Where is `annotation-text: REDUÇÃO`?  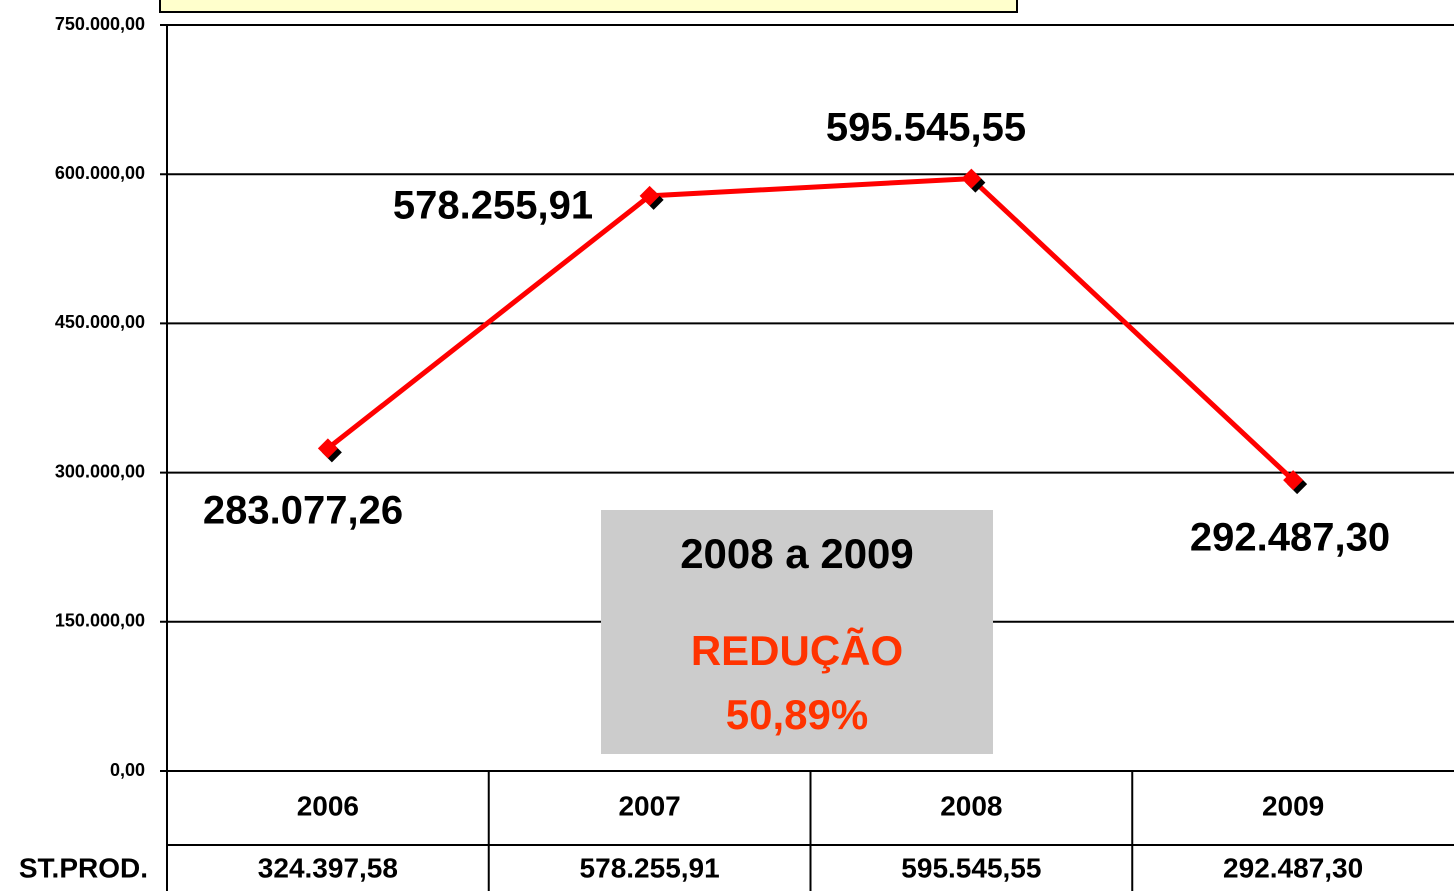 annotation-text: REDUÇÃO is located at coordinates (797, 650).